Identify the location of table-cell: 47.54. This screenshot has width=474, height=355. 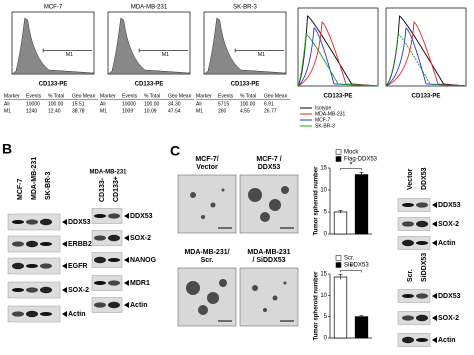
(174, 111).